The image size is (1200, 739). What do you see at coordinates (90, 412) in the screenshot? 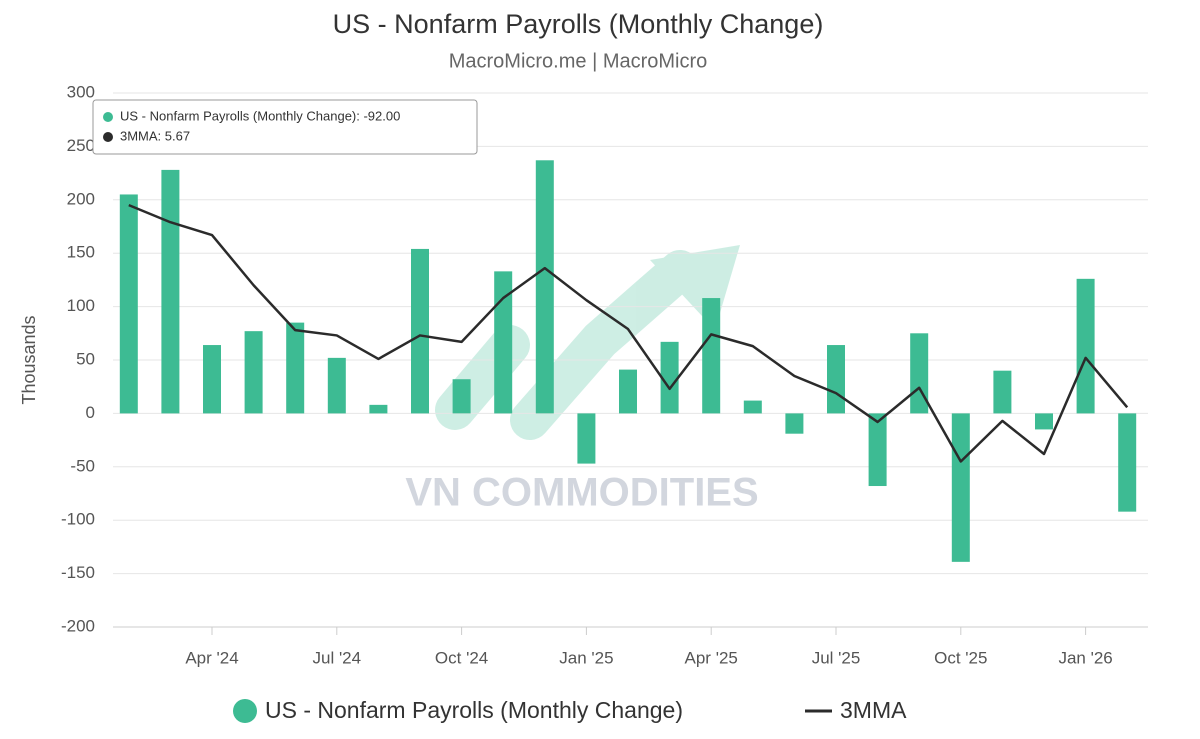
I see `y-tick-label: 0` at bounding box center [90, 412].